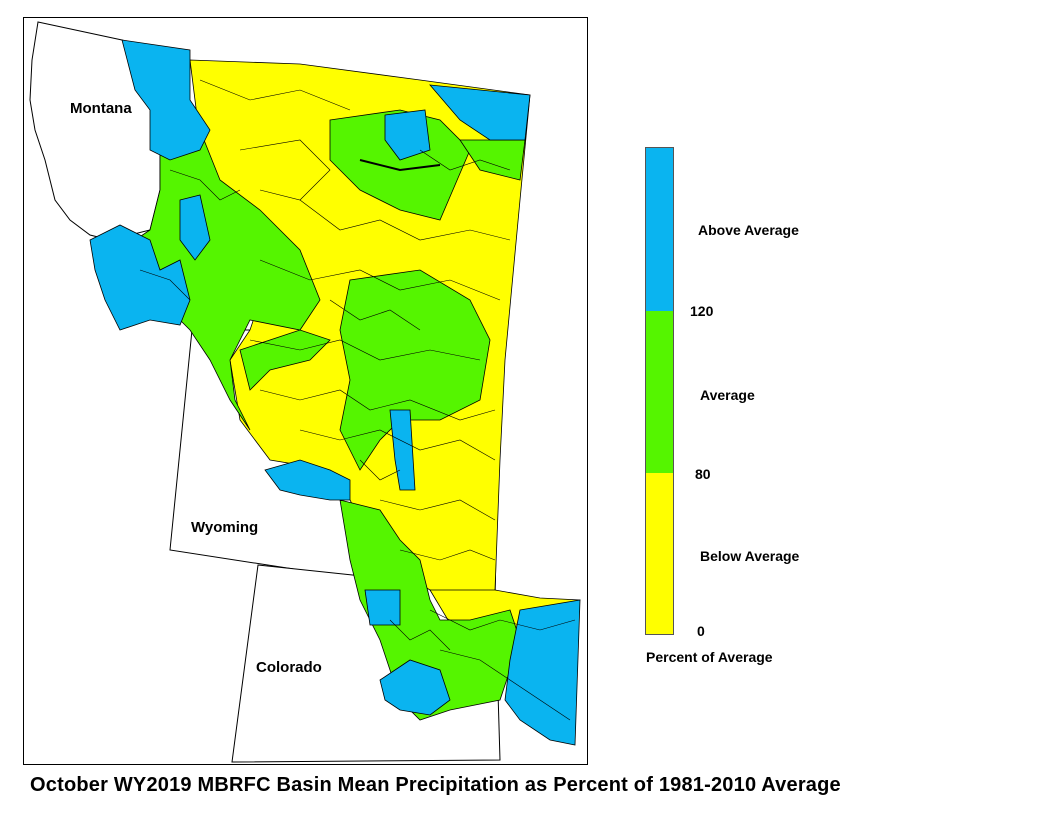 The height and width of the screenshot is (816, 1056). I want to click on basin-region-above-west, so click(140, 277).